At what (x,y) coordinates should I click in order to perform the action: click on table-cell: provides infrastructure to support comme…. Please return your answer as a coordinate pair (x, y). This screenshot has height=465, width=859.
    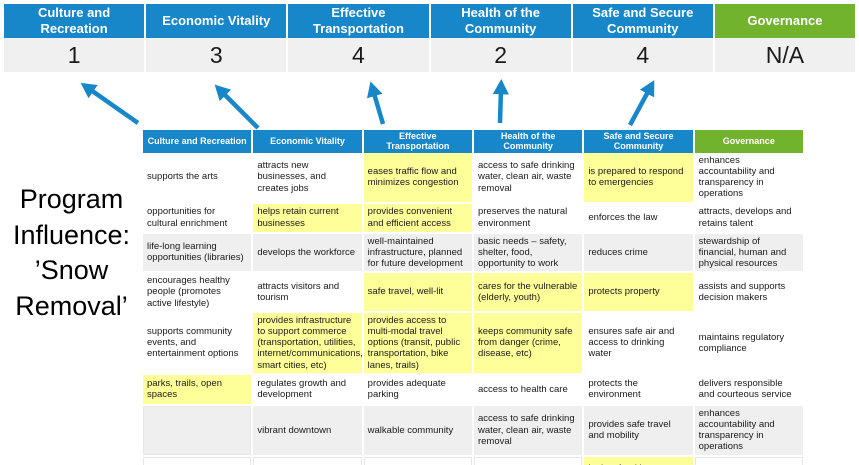
    Looking at the image, I should click on (308, 343).